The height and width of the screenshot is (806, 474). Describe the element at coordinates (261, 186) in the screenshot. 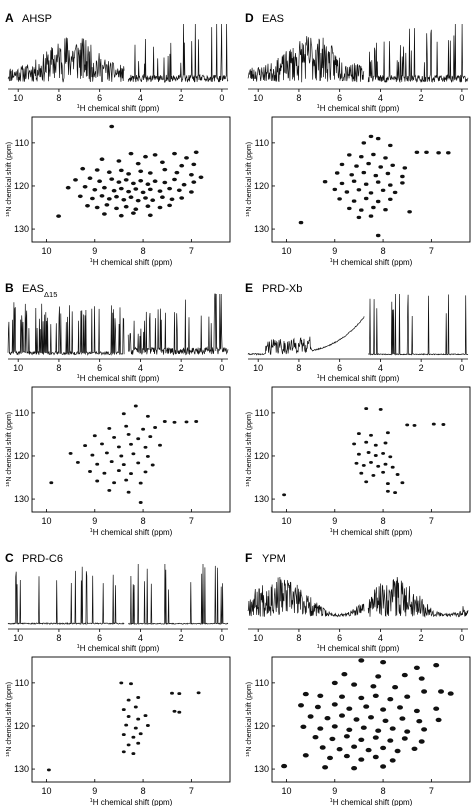

I see `hsqc-y-tick-label: 120` at that location.